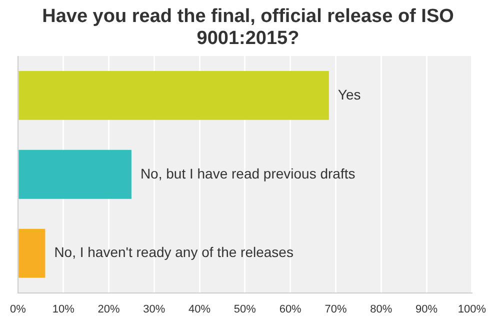 This screenshot has height=330, width=496. Describe the element at coordinates (427, 309) in the screenshot. I see `x-tick-label: 90%` at that location.